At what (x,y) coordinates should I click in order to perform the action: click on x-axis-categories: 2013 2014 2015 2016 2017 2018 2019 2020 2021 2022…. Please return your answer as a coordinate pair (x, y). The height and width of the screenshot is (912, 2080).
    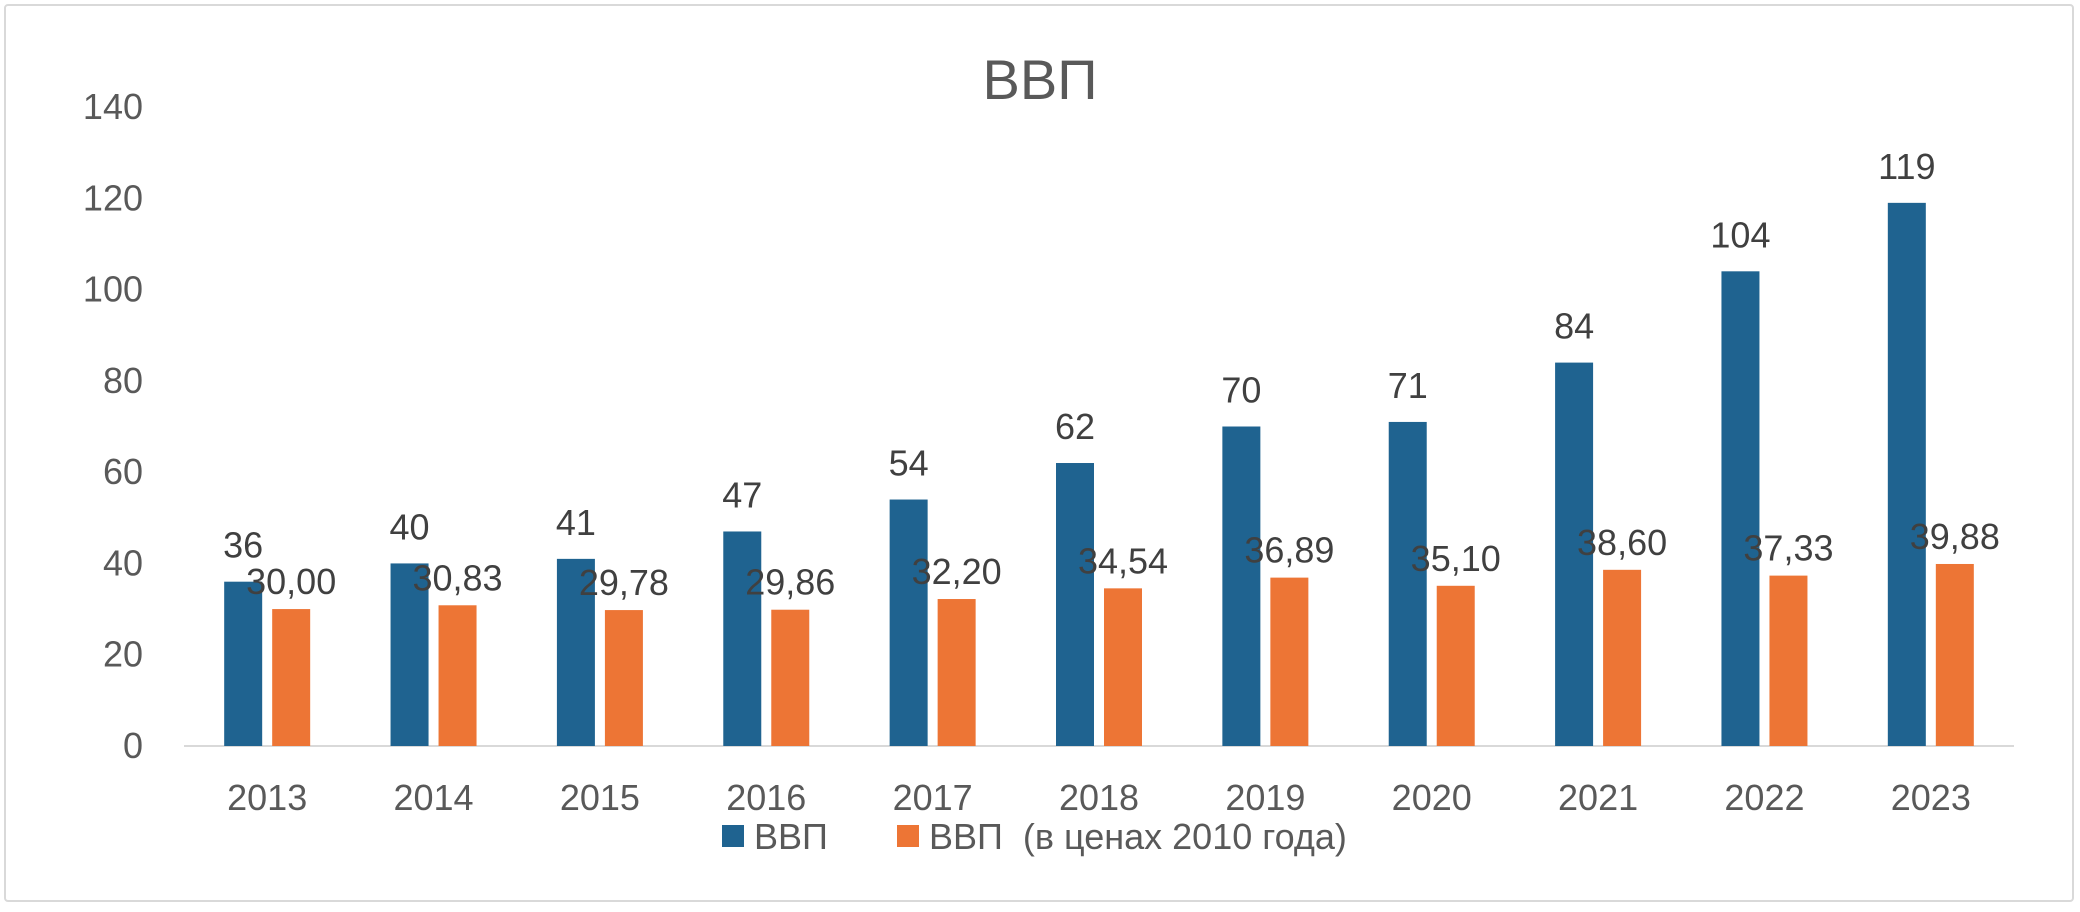
    Looking at the image, I should click on (1099, 797).